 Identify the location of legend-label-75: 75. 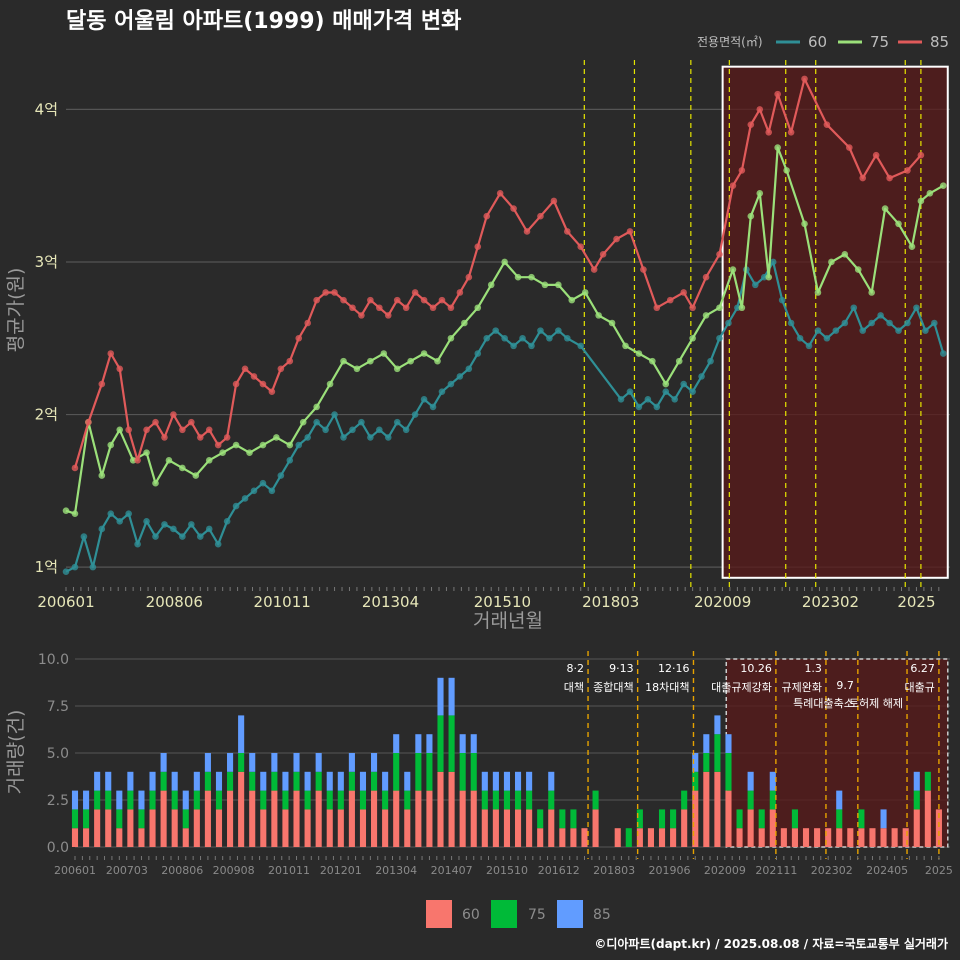
(879, 42).